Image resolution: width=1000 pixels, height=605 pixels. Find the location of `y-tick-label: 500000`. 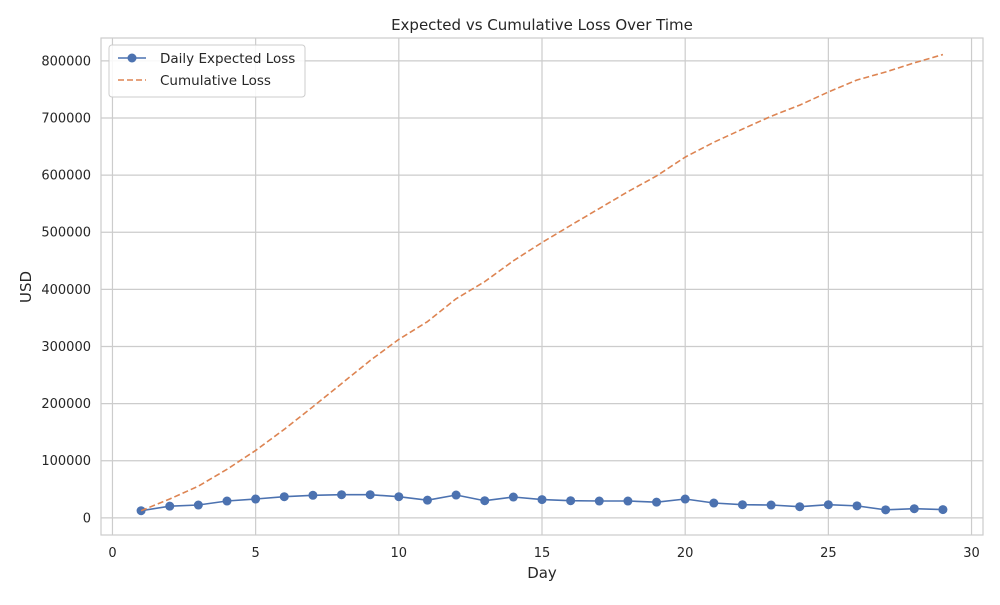

y-tick-label: 500000 is located at coordinates (66, 233).